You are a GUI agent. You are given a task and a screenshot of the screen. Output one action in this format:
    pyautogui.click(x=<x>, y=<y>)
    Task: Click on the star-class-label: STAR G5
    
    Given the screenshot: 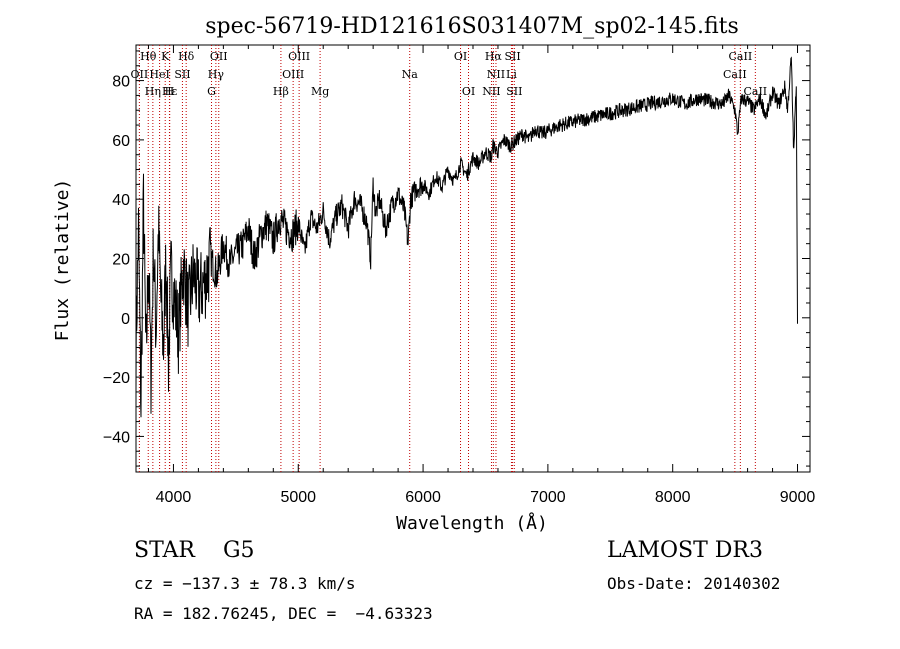 What is the action you would take?
    pyautogui.click(x=194, y=550)
    